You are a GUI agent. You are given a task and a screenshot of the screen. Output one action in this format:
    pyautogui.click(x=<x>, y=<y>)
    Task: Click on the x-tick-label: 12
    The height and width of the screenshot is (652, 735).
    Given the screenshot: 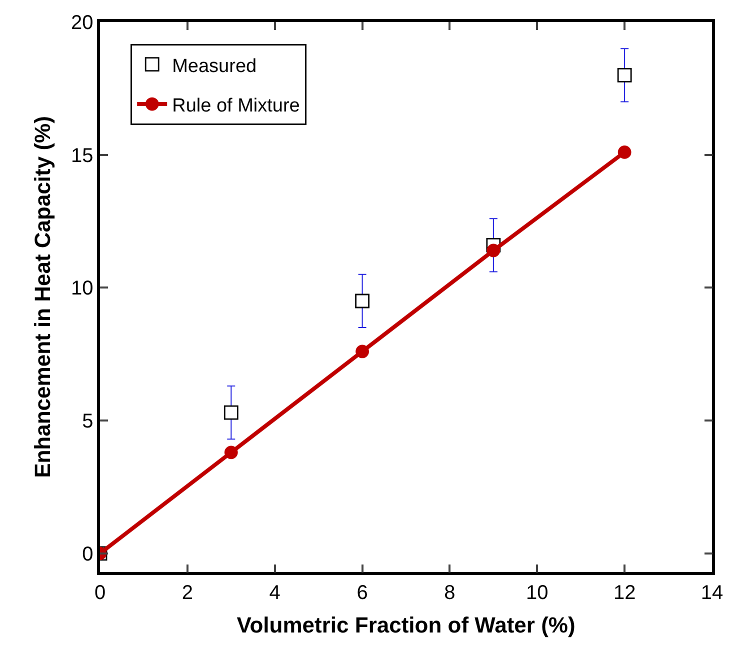 What is the action you would take?
    pyautogui.click(x=624, y=593)
    